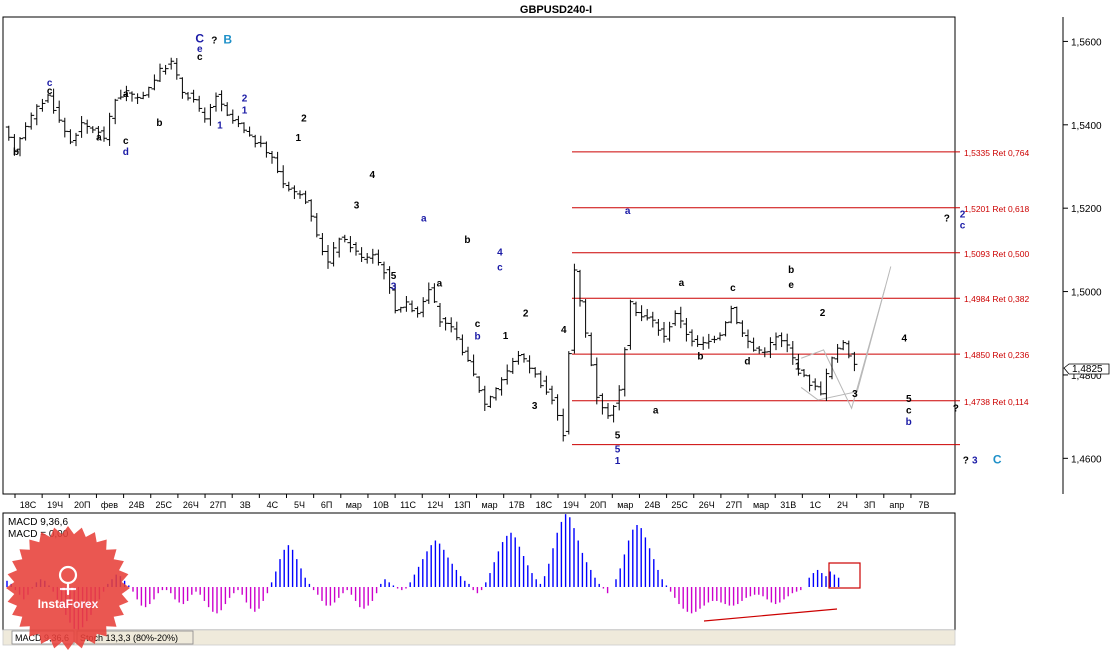 This screenshot has height=661, width=1113. Describe the element at coordinates (517, 505) in the screenshot. I see `time-tick-label: 17В` at that location.